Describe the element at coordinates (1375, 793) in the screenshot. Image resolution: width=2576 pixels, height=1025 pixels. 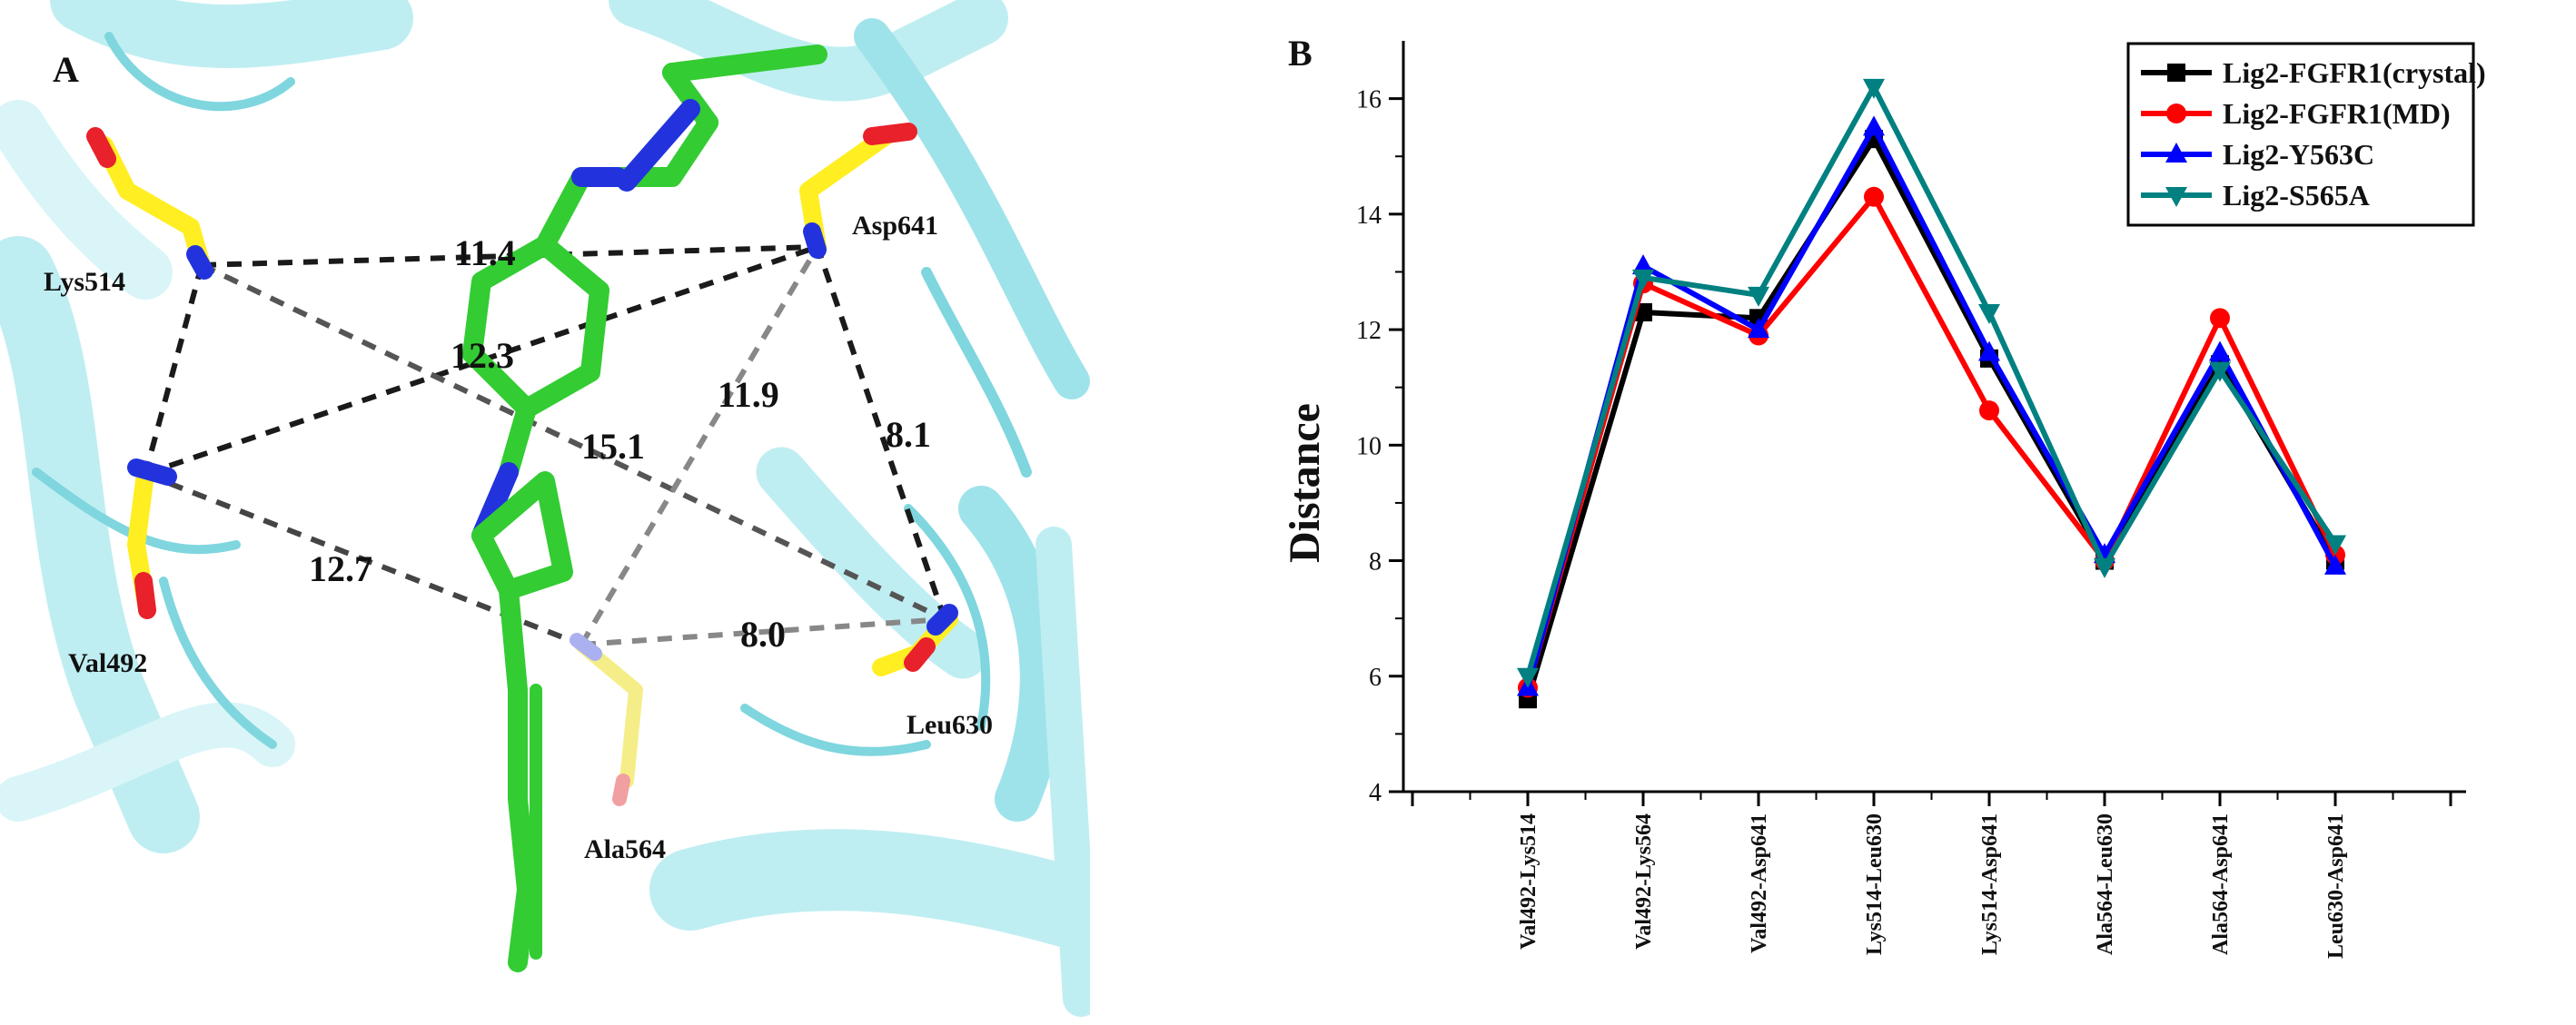
I see `y-tick-label: 4` at that location.